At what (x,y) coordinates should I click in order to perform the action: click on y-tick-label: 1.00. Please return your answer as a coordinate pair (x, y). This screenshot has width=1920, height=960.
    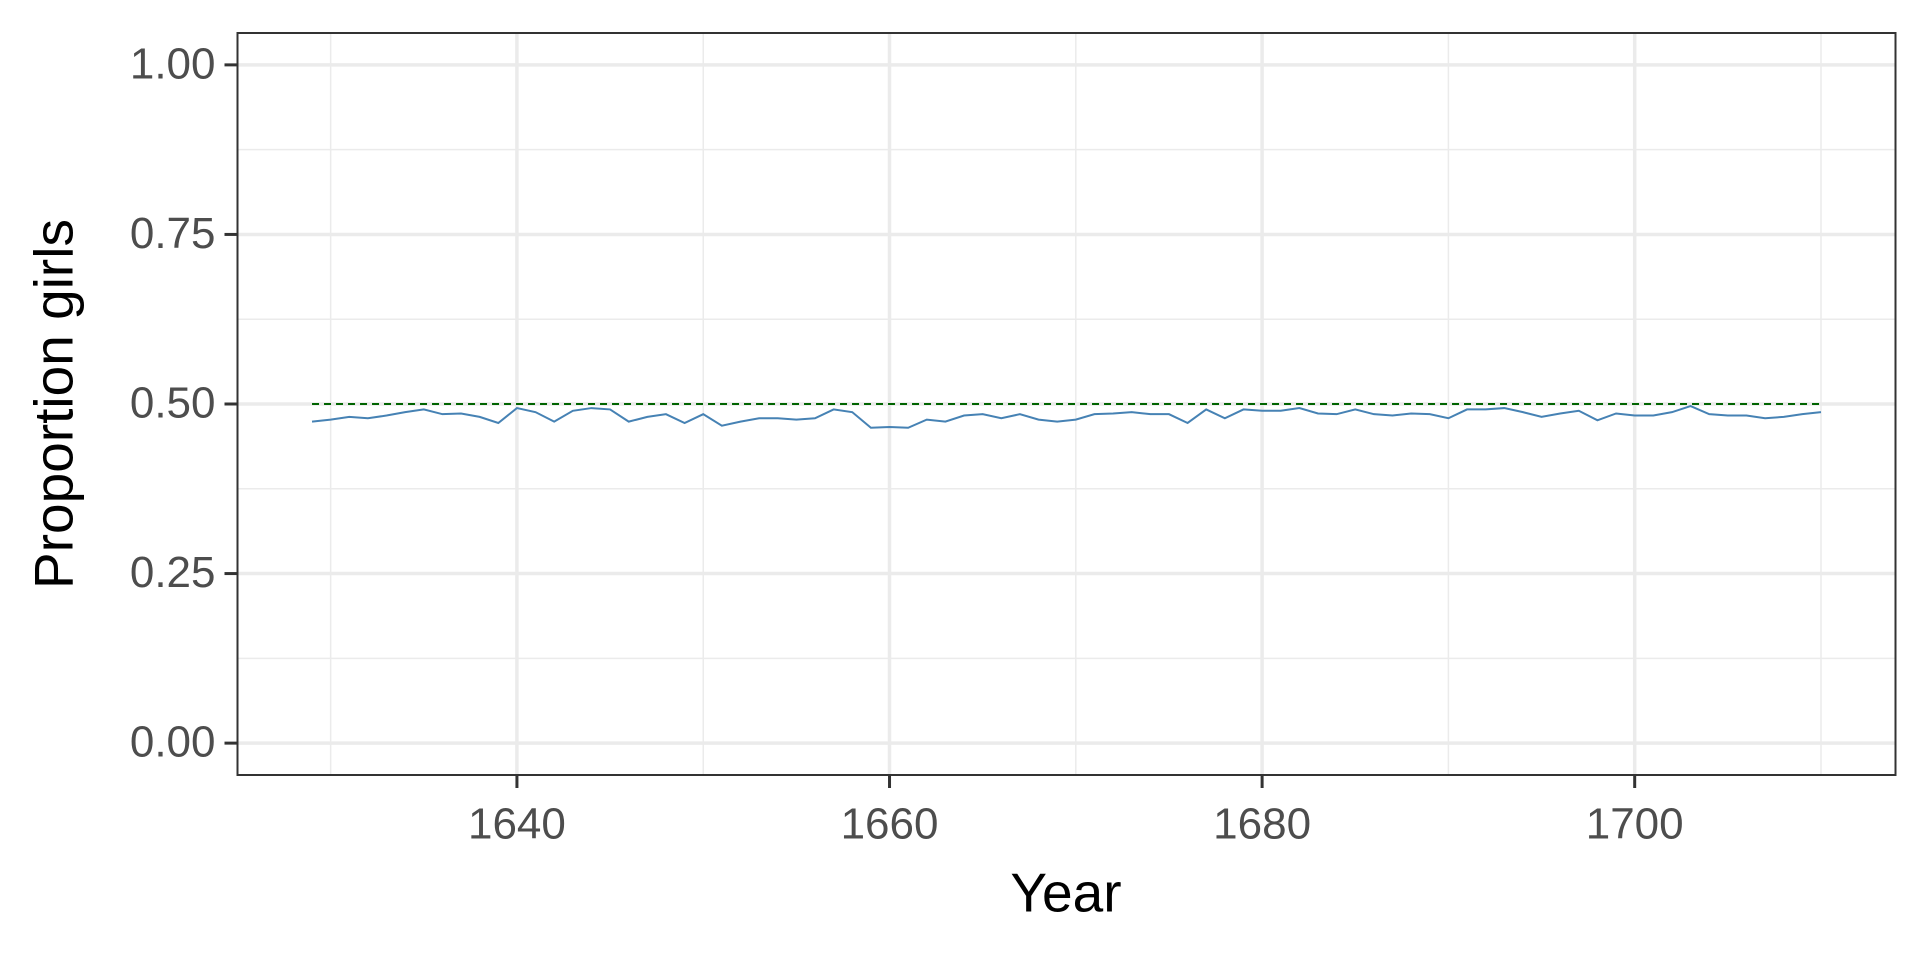
    Looking at the image, I should click on (173, 64).